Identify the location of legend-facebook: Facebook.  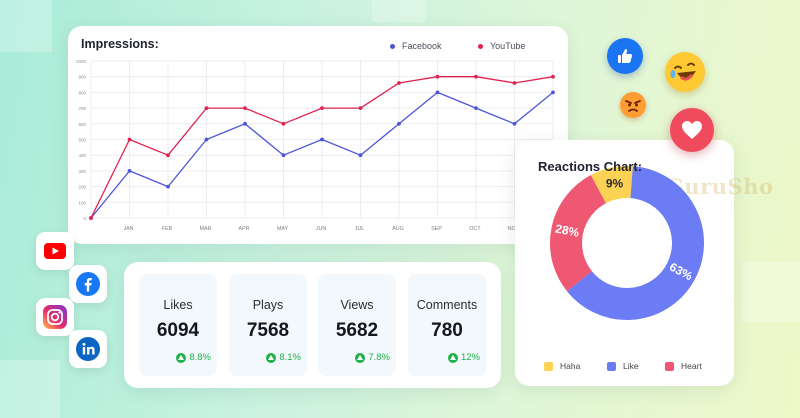
(416, 46).